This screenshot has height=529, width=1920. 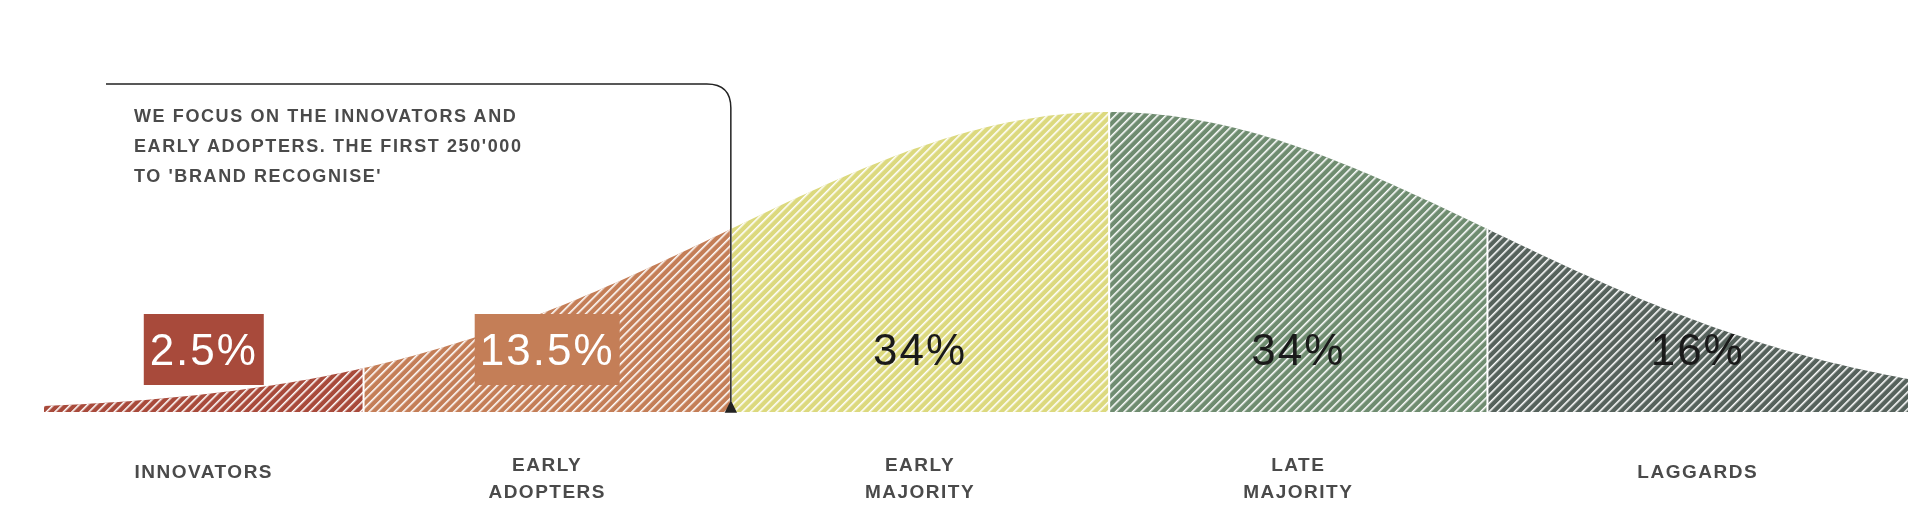 I want to click on category-label: EARLY MAJORITY, so click(x=920, y=478).